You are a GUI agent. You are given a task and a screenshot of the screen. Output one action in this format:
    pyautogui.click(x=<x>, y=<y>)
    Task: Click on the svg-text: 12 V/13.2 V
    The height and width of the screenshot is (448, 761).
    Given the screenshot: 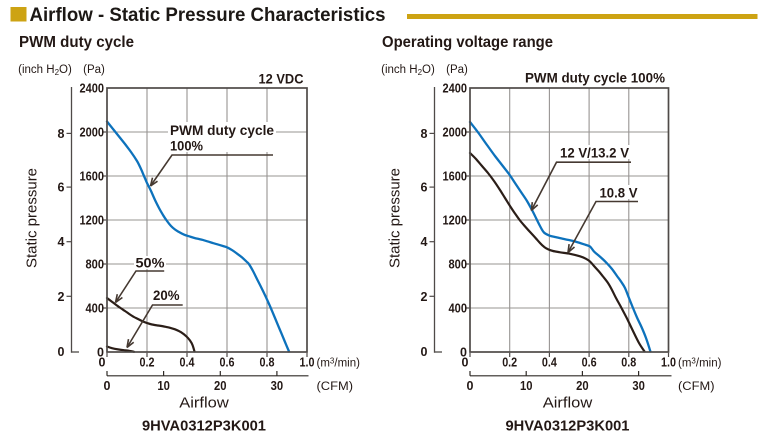 What is the action you would take?
    pyautogui.click(x=595, y=153)
    